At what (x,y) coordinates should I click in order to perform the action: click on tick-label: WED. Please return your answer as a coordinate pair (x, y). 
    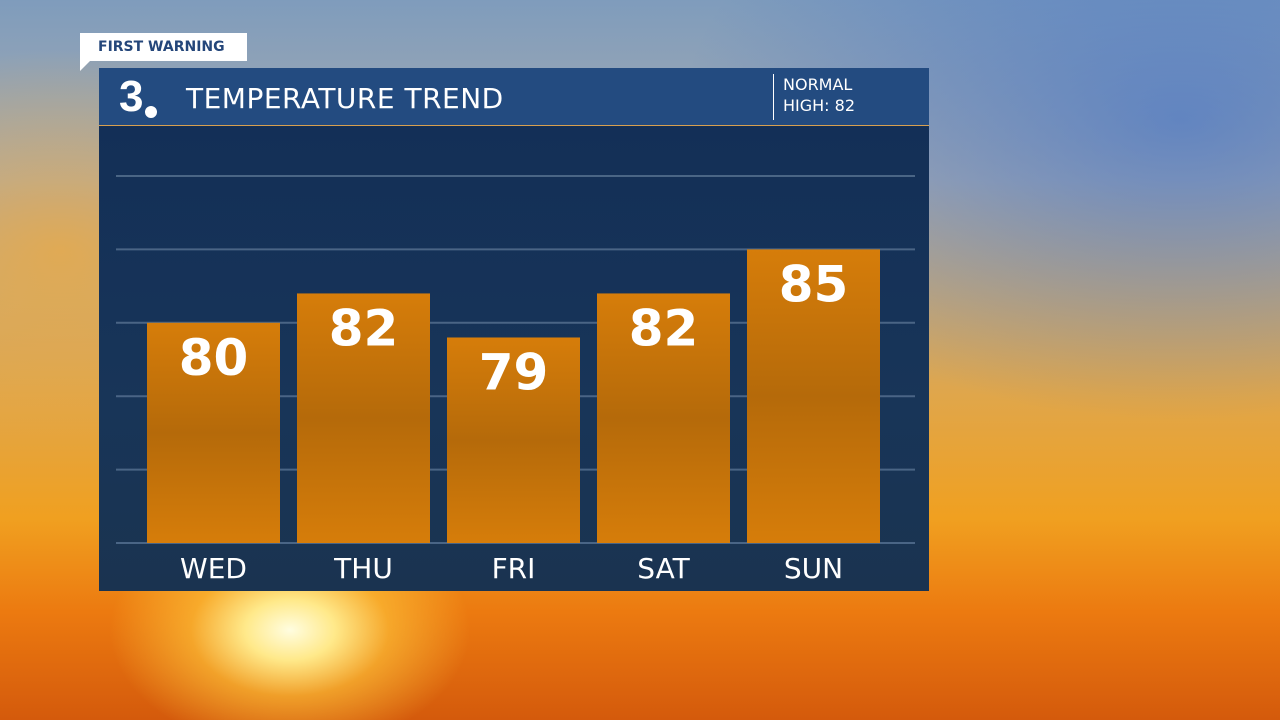
    Looking at the image, I should click on (213, 568).